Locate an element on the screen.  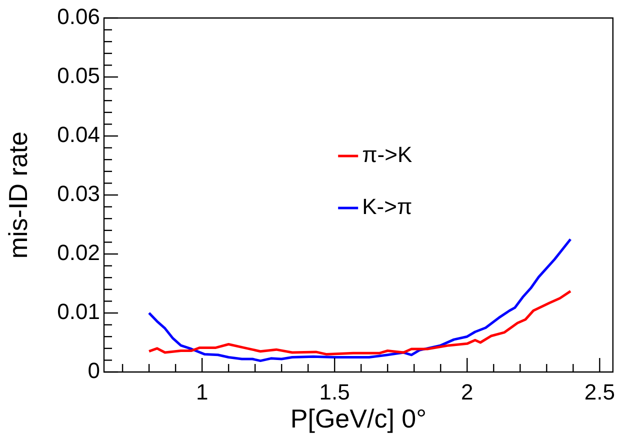
x-axis-title: P[GeV/c] 0° is located at coordinates (358, 419).